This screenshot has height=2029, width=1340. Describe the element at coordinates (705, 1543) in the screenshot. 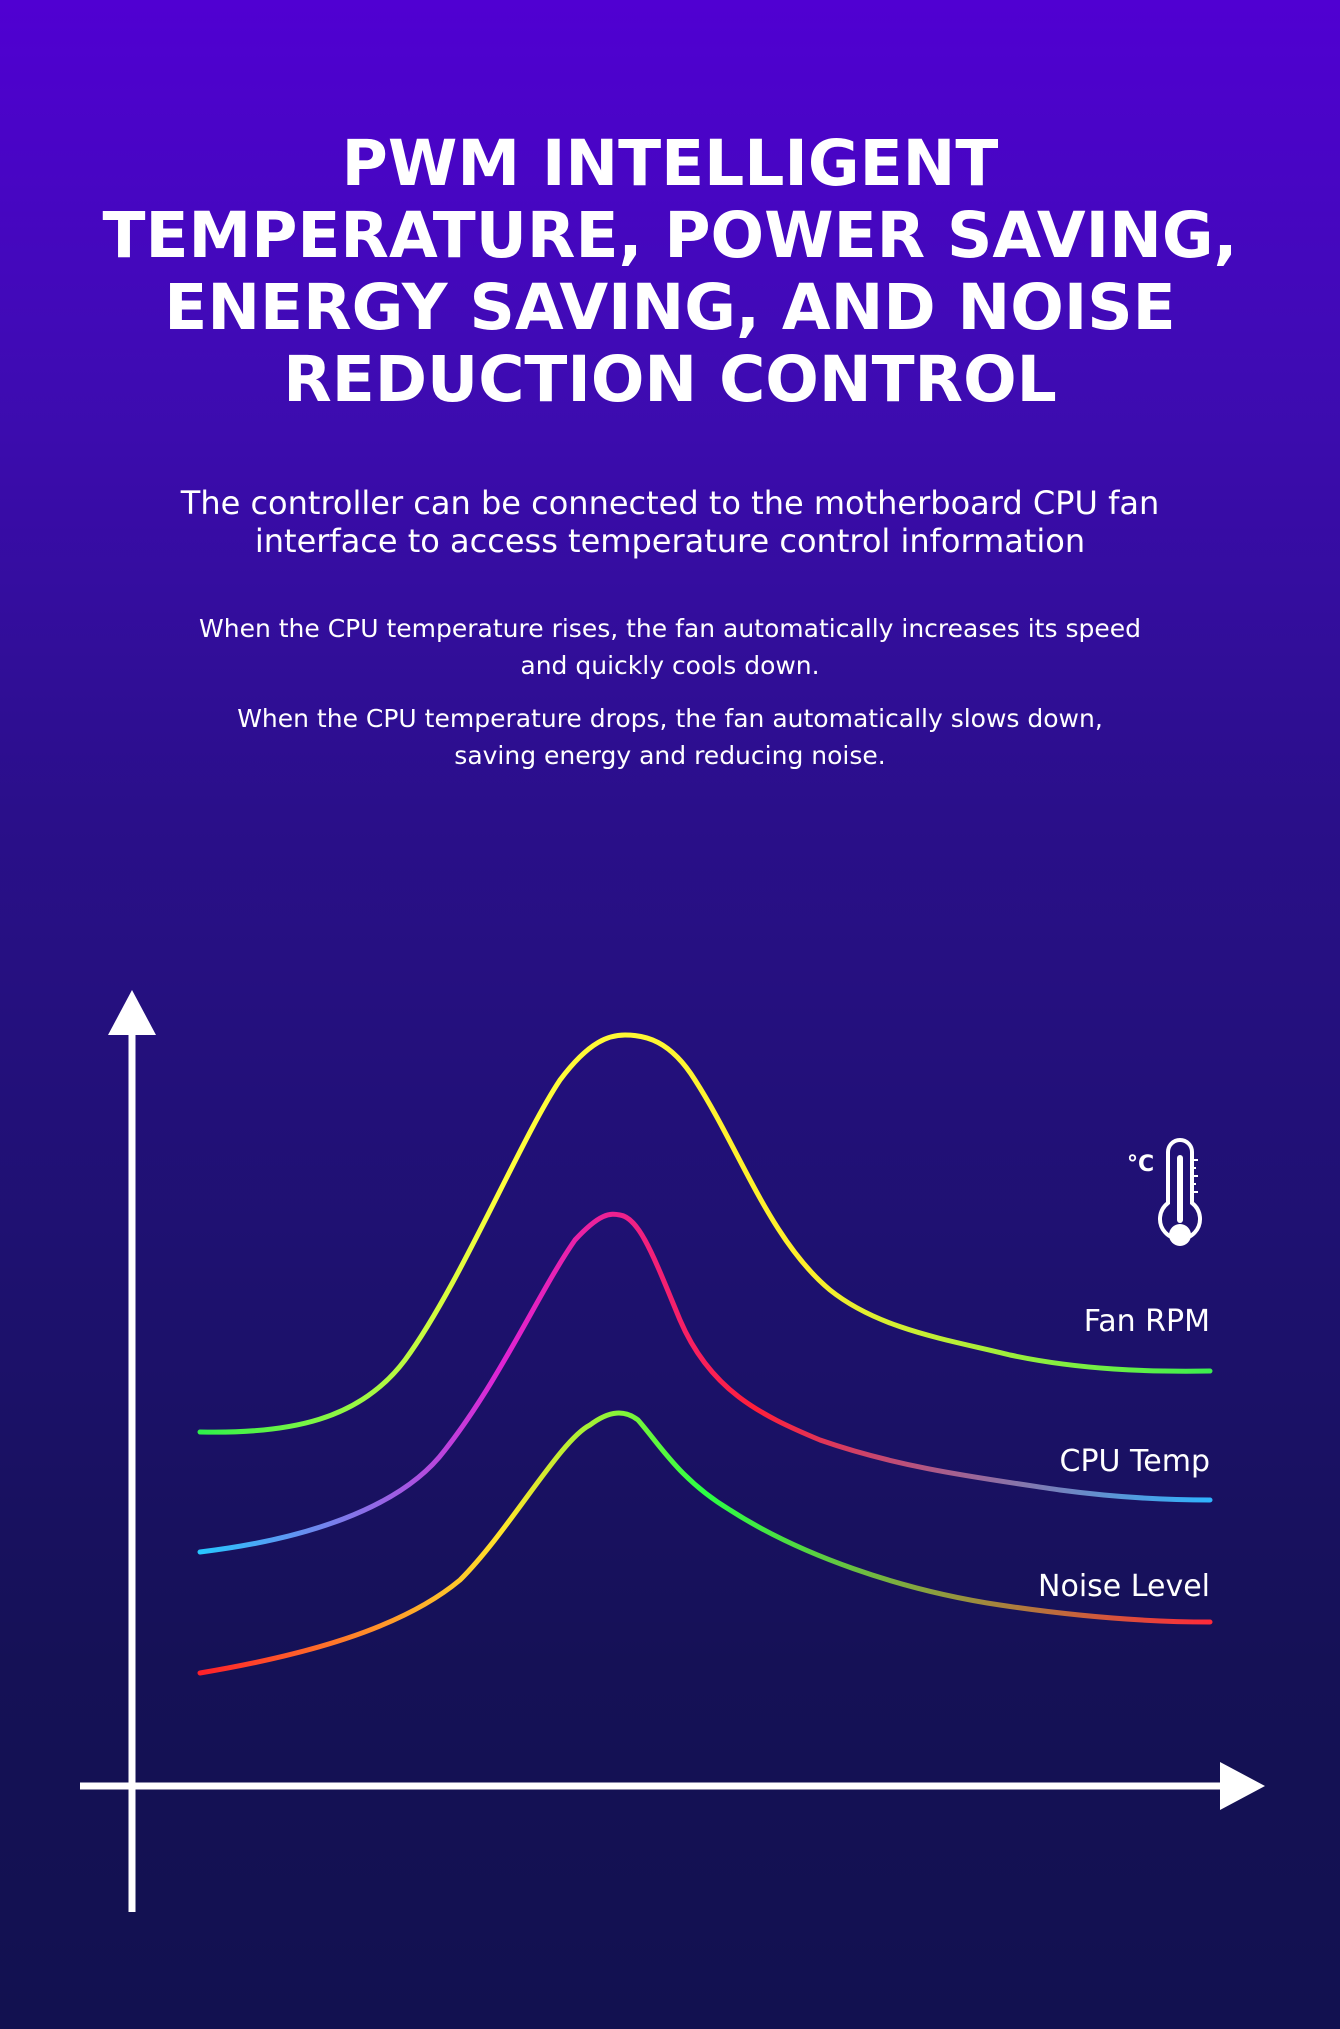

I see `noise-level-curve` at that location.